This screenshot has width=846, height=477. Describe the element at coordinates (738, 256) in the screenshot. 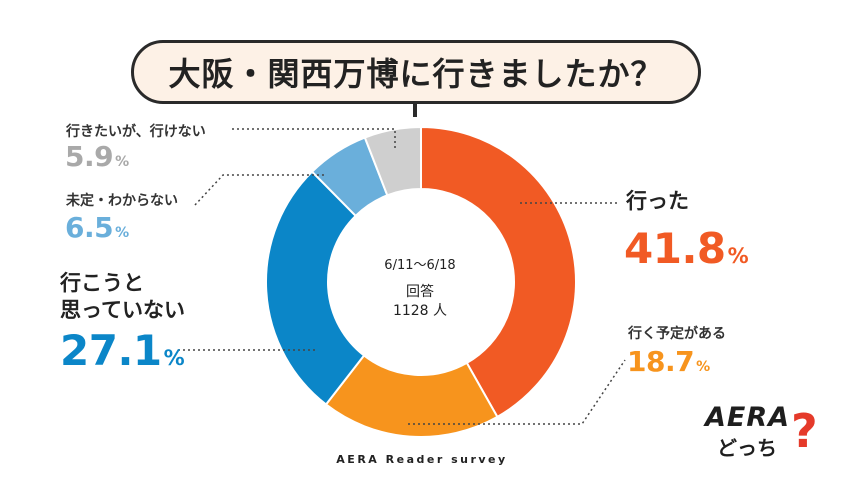

I see `value-went-pct: %` at that location.